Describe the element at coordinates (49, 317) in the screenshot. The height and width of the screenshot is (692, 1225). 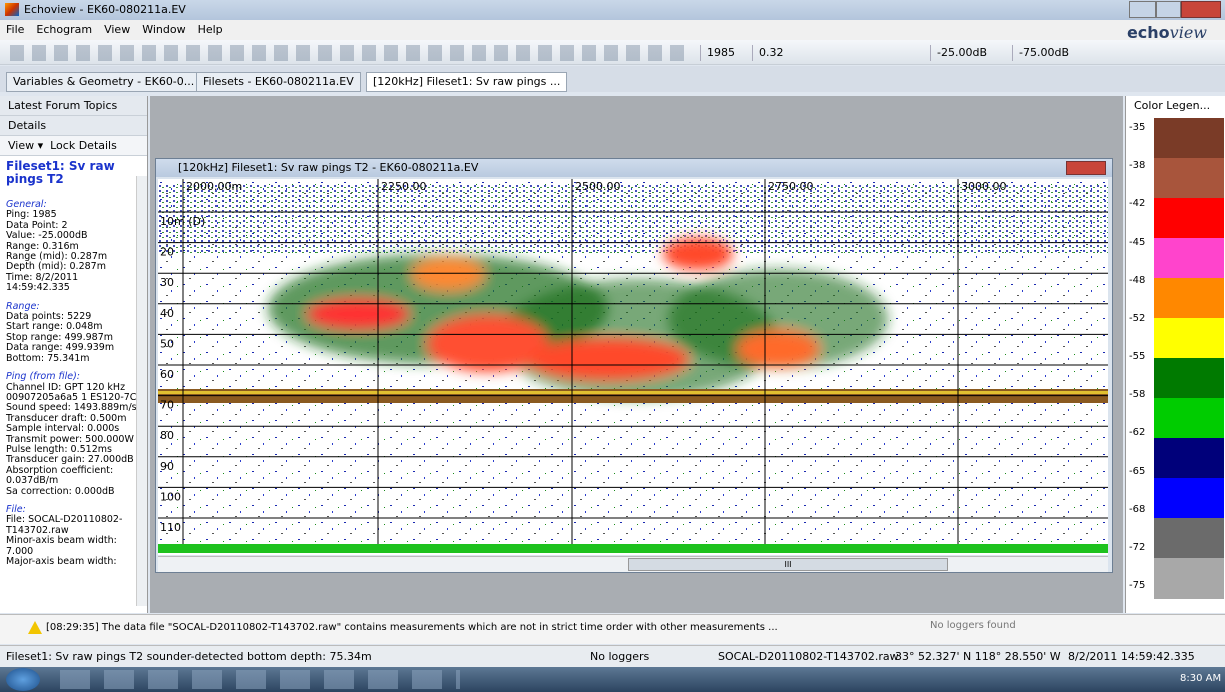
I see `detail-line: Data points: 5229` at that location.